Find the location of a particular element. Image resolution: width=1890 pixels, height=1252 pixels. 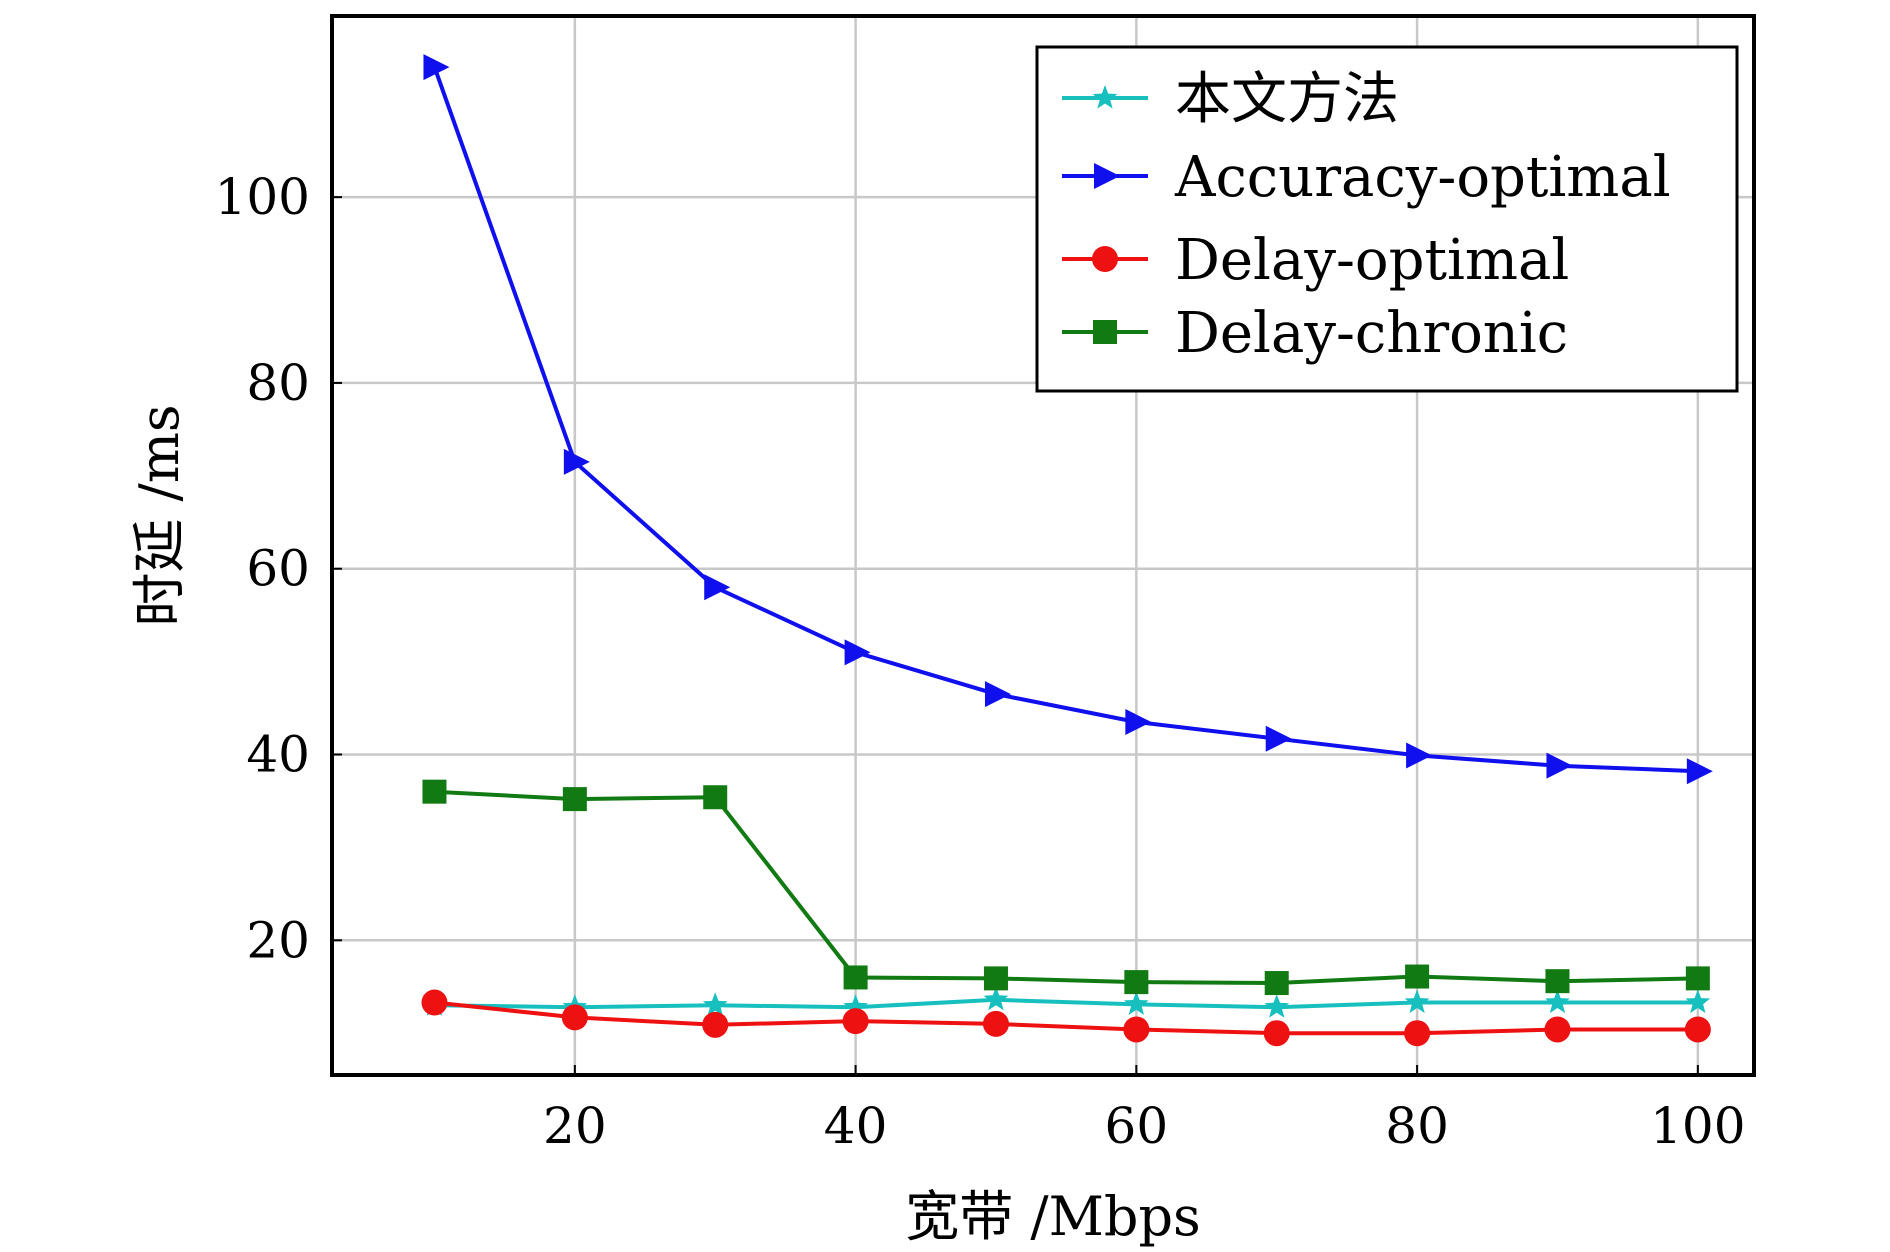

x-tick-label: 40 is located at coordinates (856, 1126).